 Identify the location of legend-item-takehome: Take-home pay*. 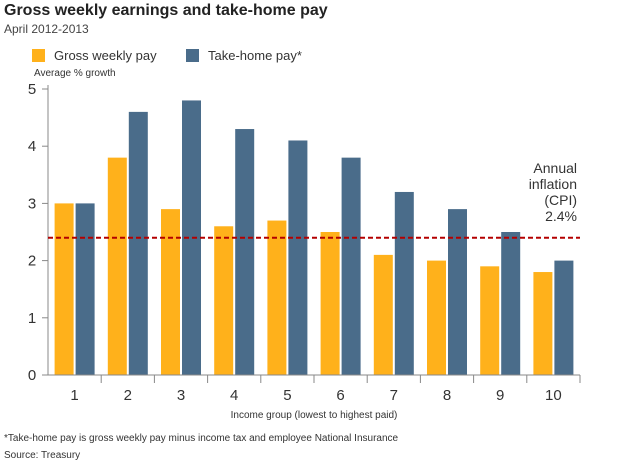
(244, 55).